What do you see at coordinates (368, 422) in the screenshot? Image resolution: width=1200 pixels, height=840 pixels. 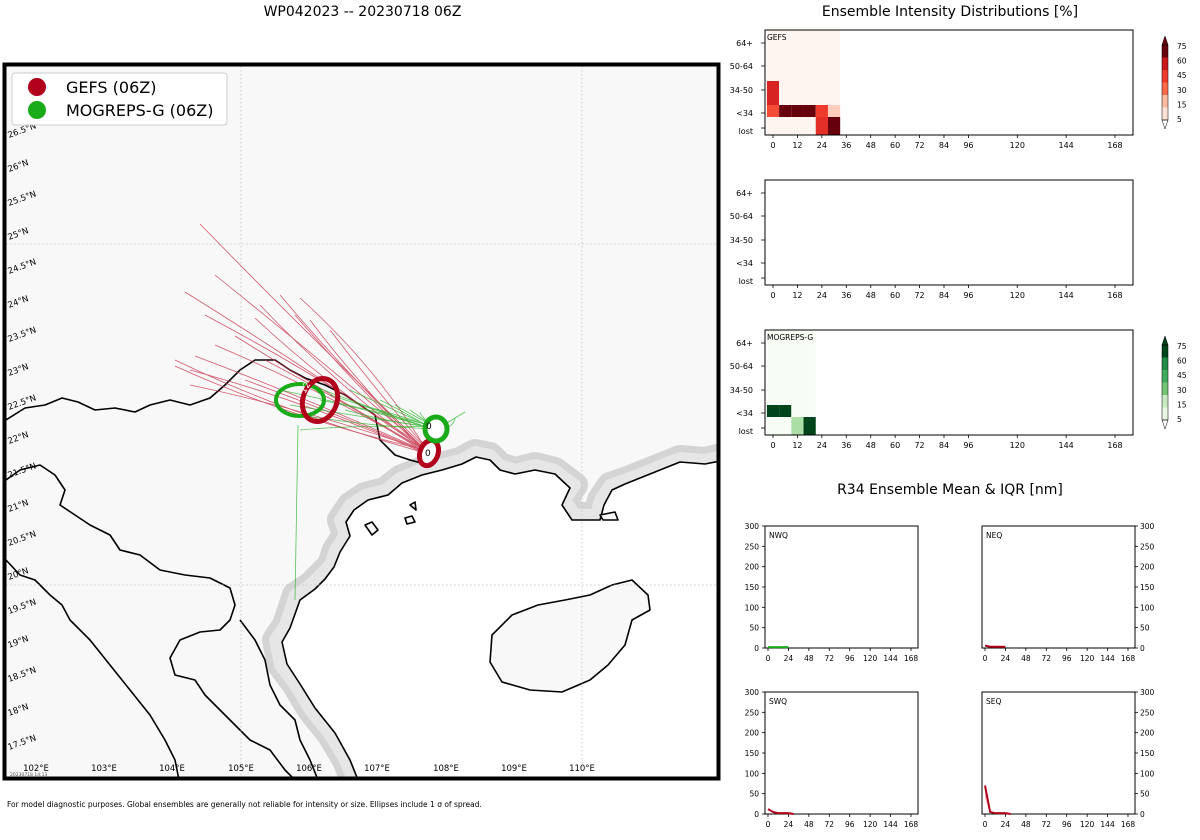 I see `mogreps-member-track` at bounding box center [368, 422].